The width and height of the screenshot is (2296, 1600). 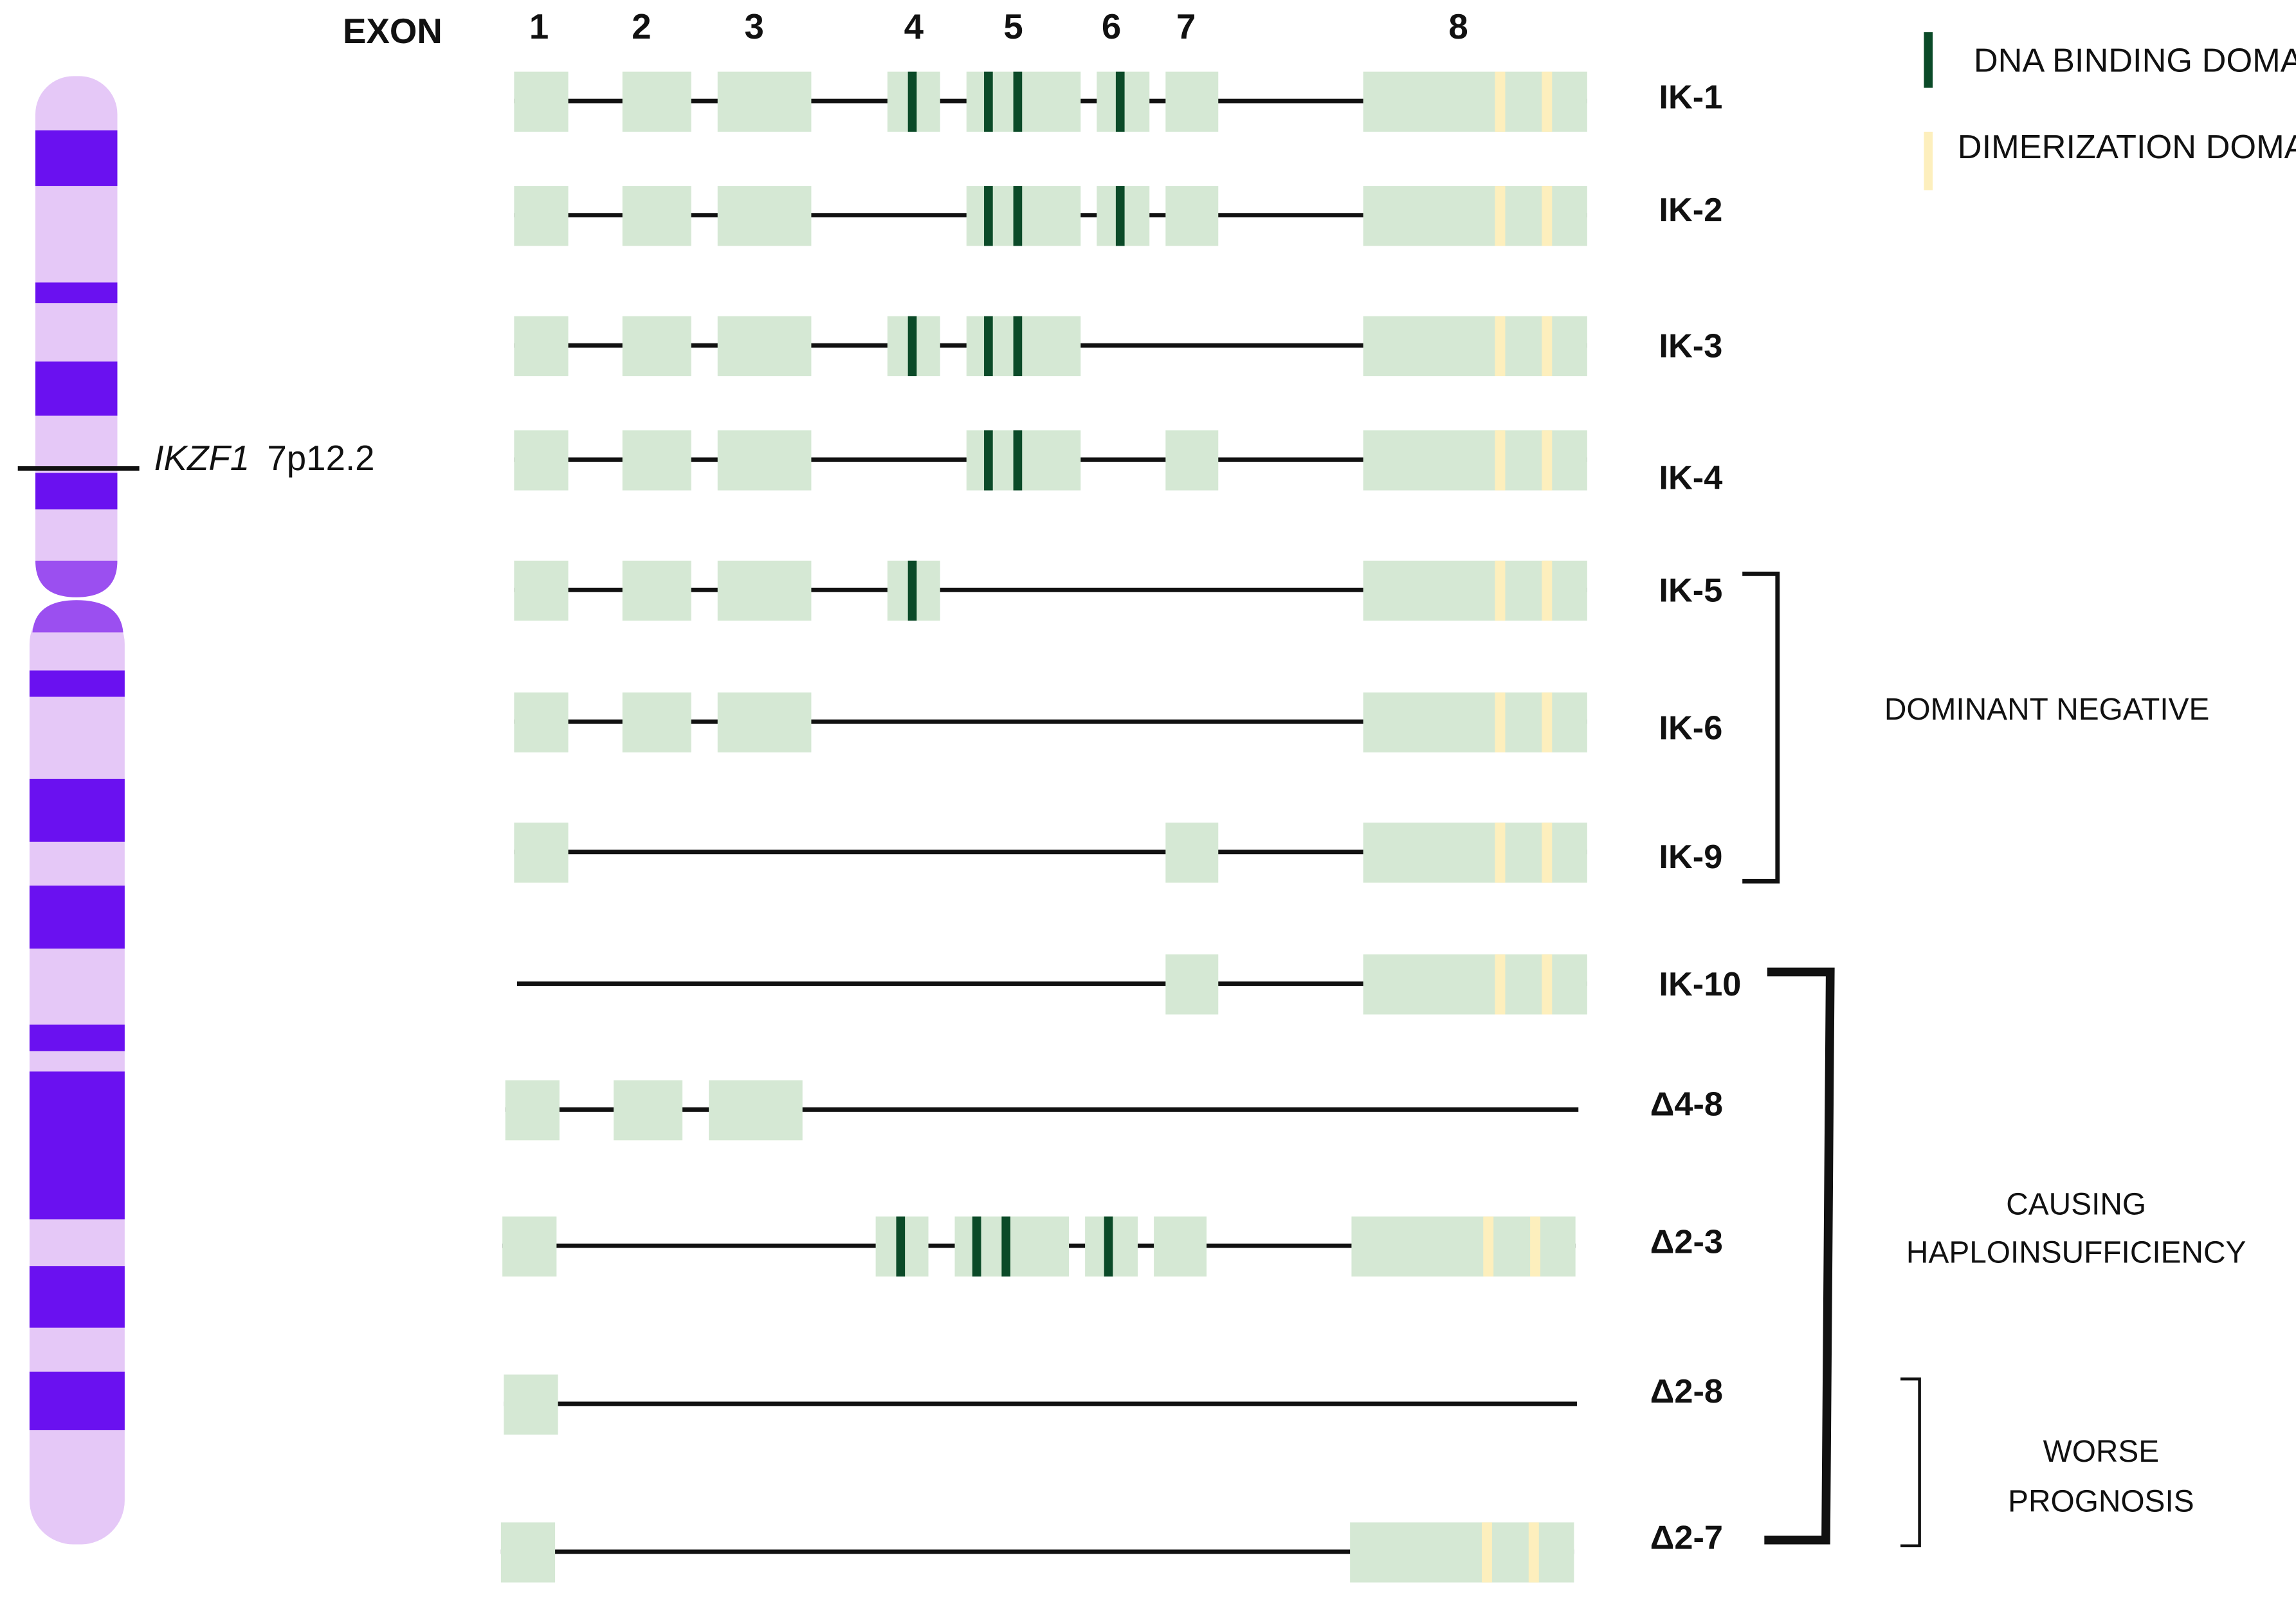 What do you see at coordinates (1458, 26) in the screenshot?
I see `exon-number: 8` at bounding box center [1458, 26].